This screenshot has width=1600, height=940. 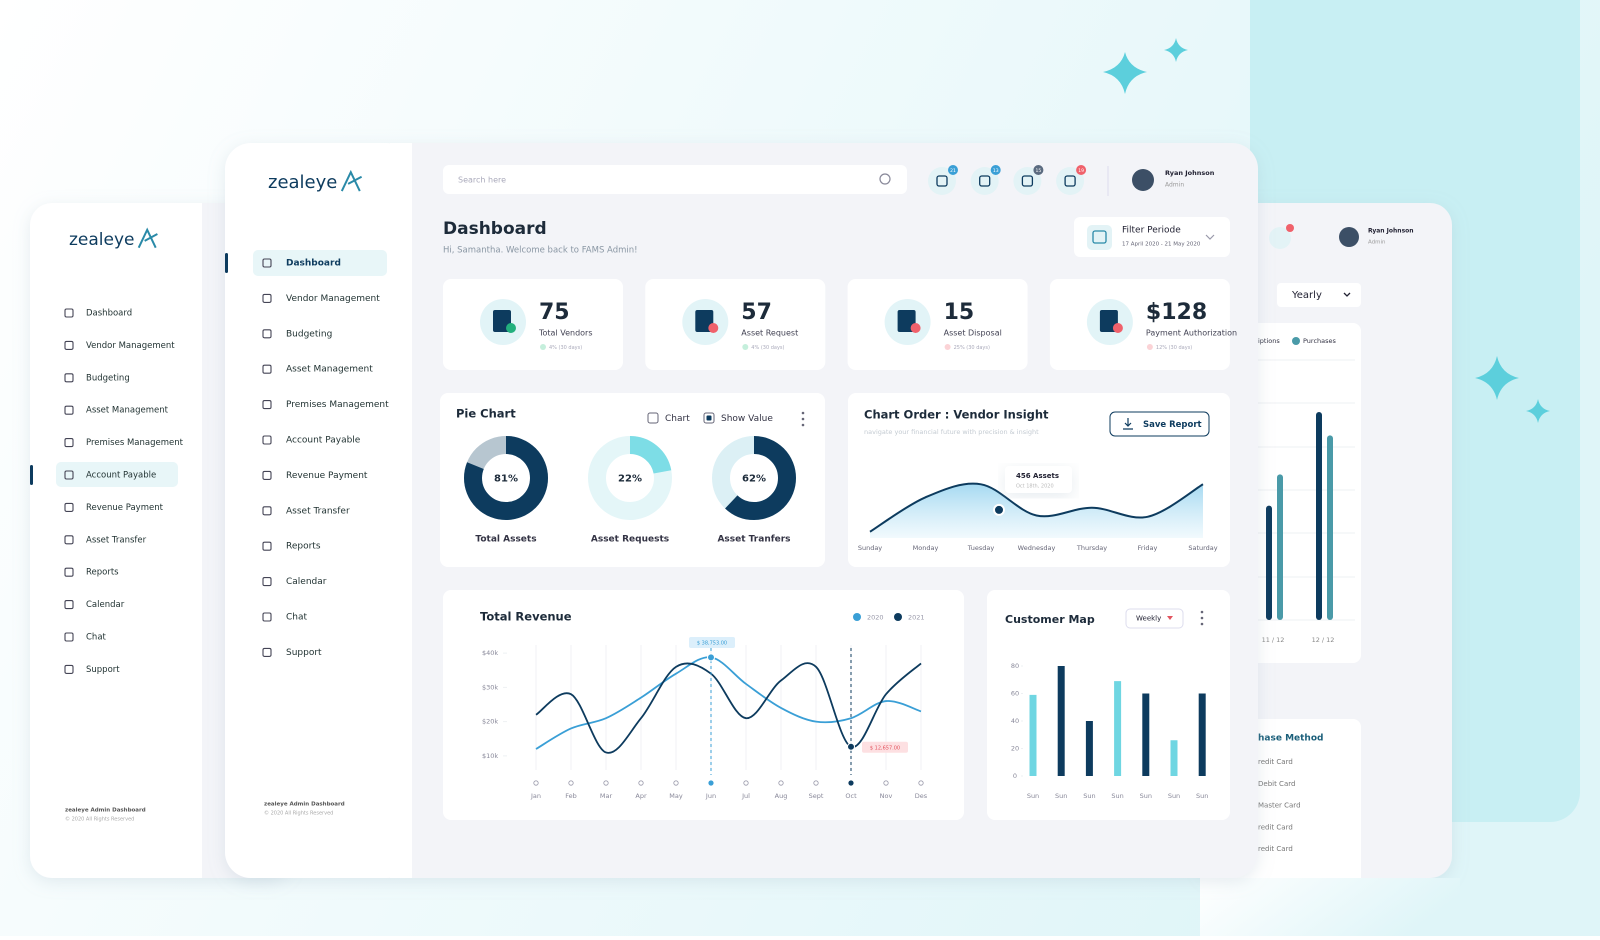 I want to click on badge-count: 13, so click(x=996, y=171).